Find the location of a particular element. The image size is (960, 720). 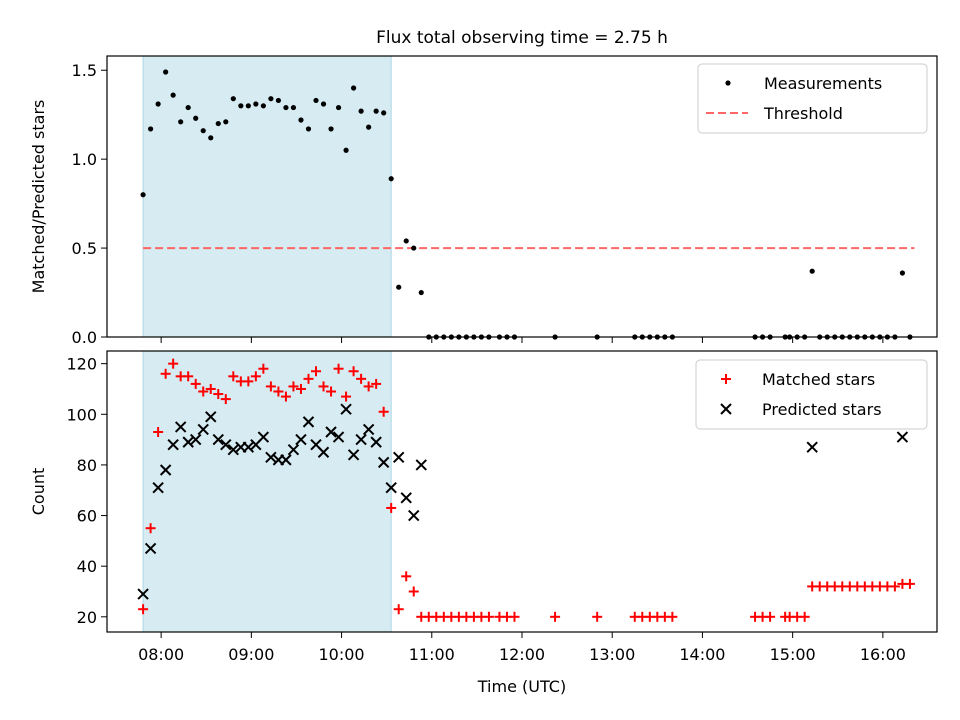

x-tick-label: 11:00 is located at coordinates (432, 654).